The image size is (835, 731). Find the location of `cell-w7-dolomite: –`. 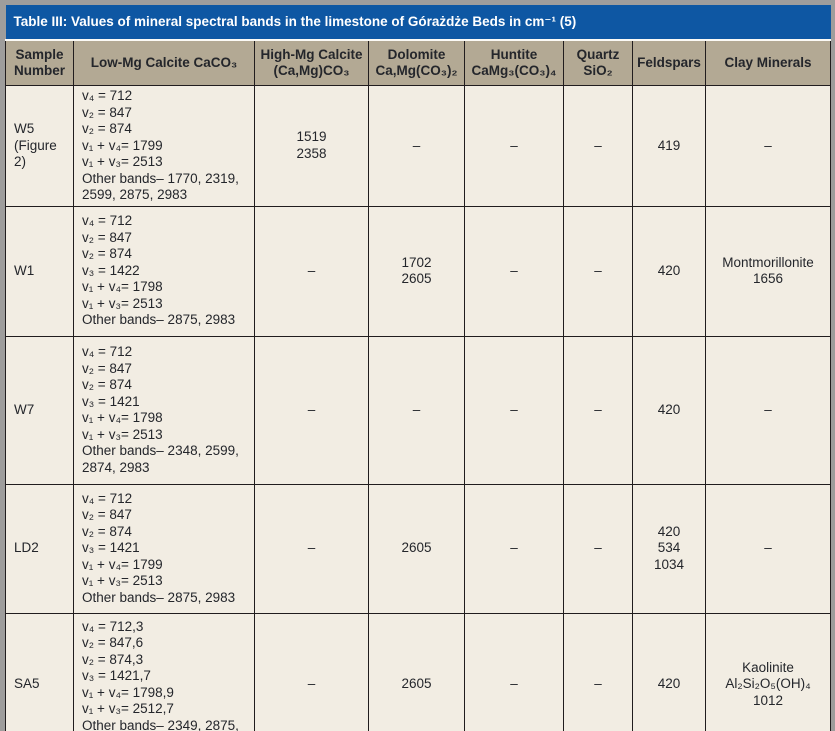

cell-w7-dolomite: – is located at coordinates (416, 410).